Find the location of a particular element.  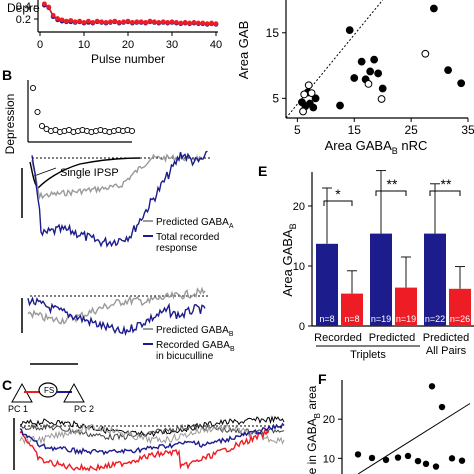

panel-b-legend-recorded-gabab: Recorded GABAB is located at coordinates (195, 346).